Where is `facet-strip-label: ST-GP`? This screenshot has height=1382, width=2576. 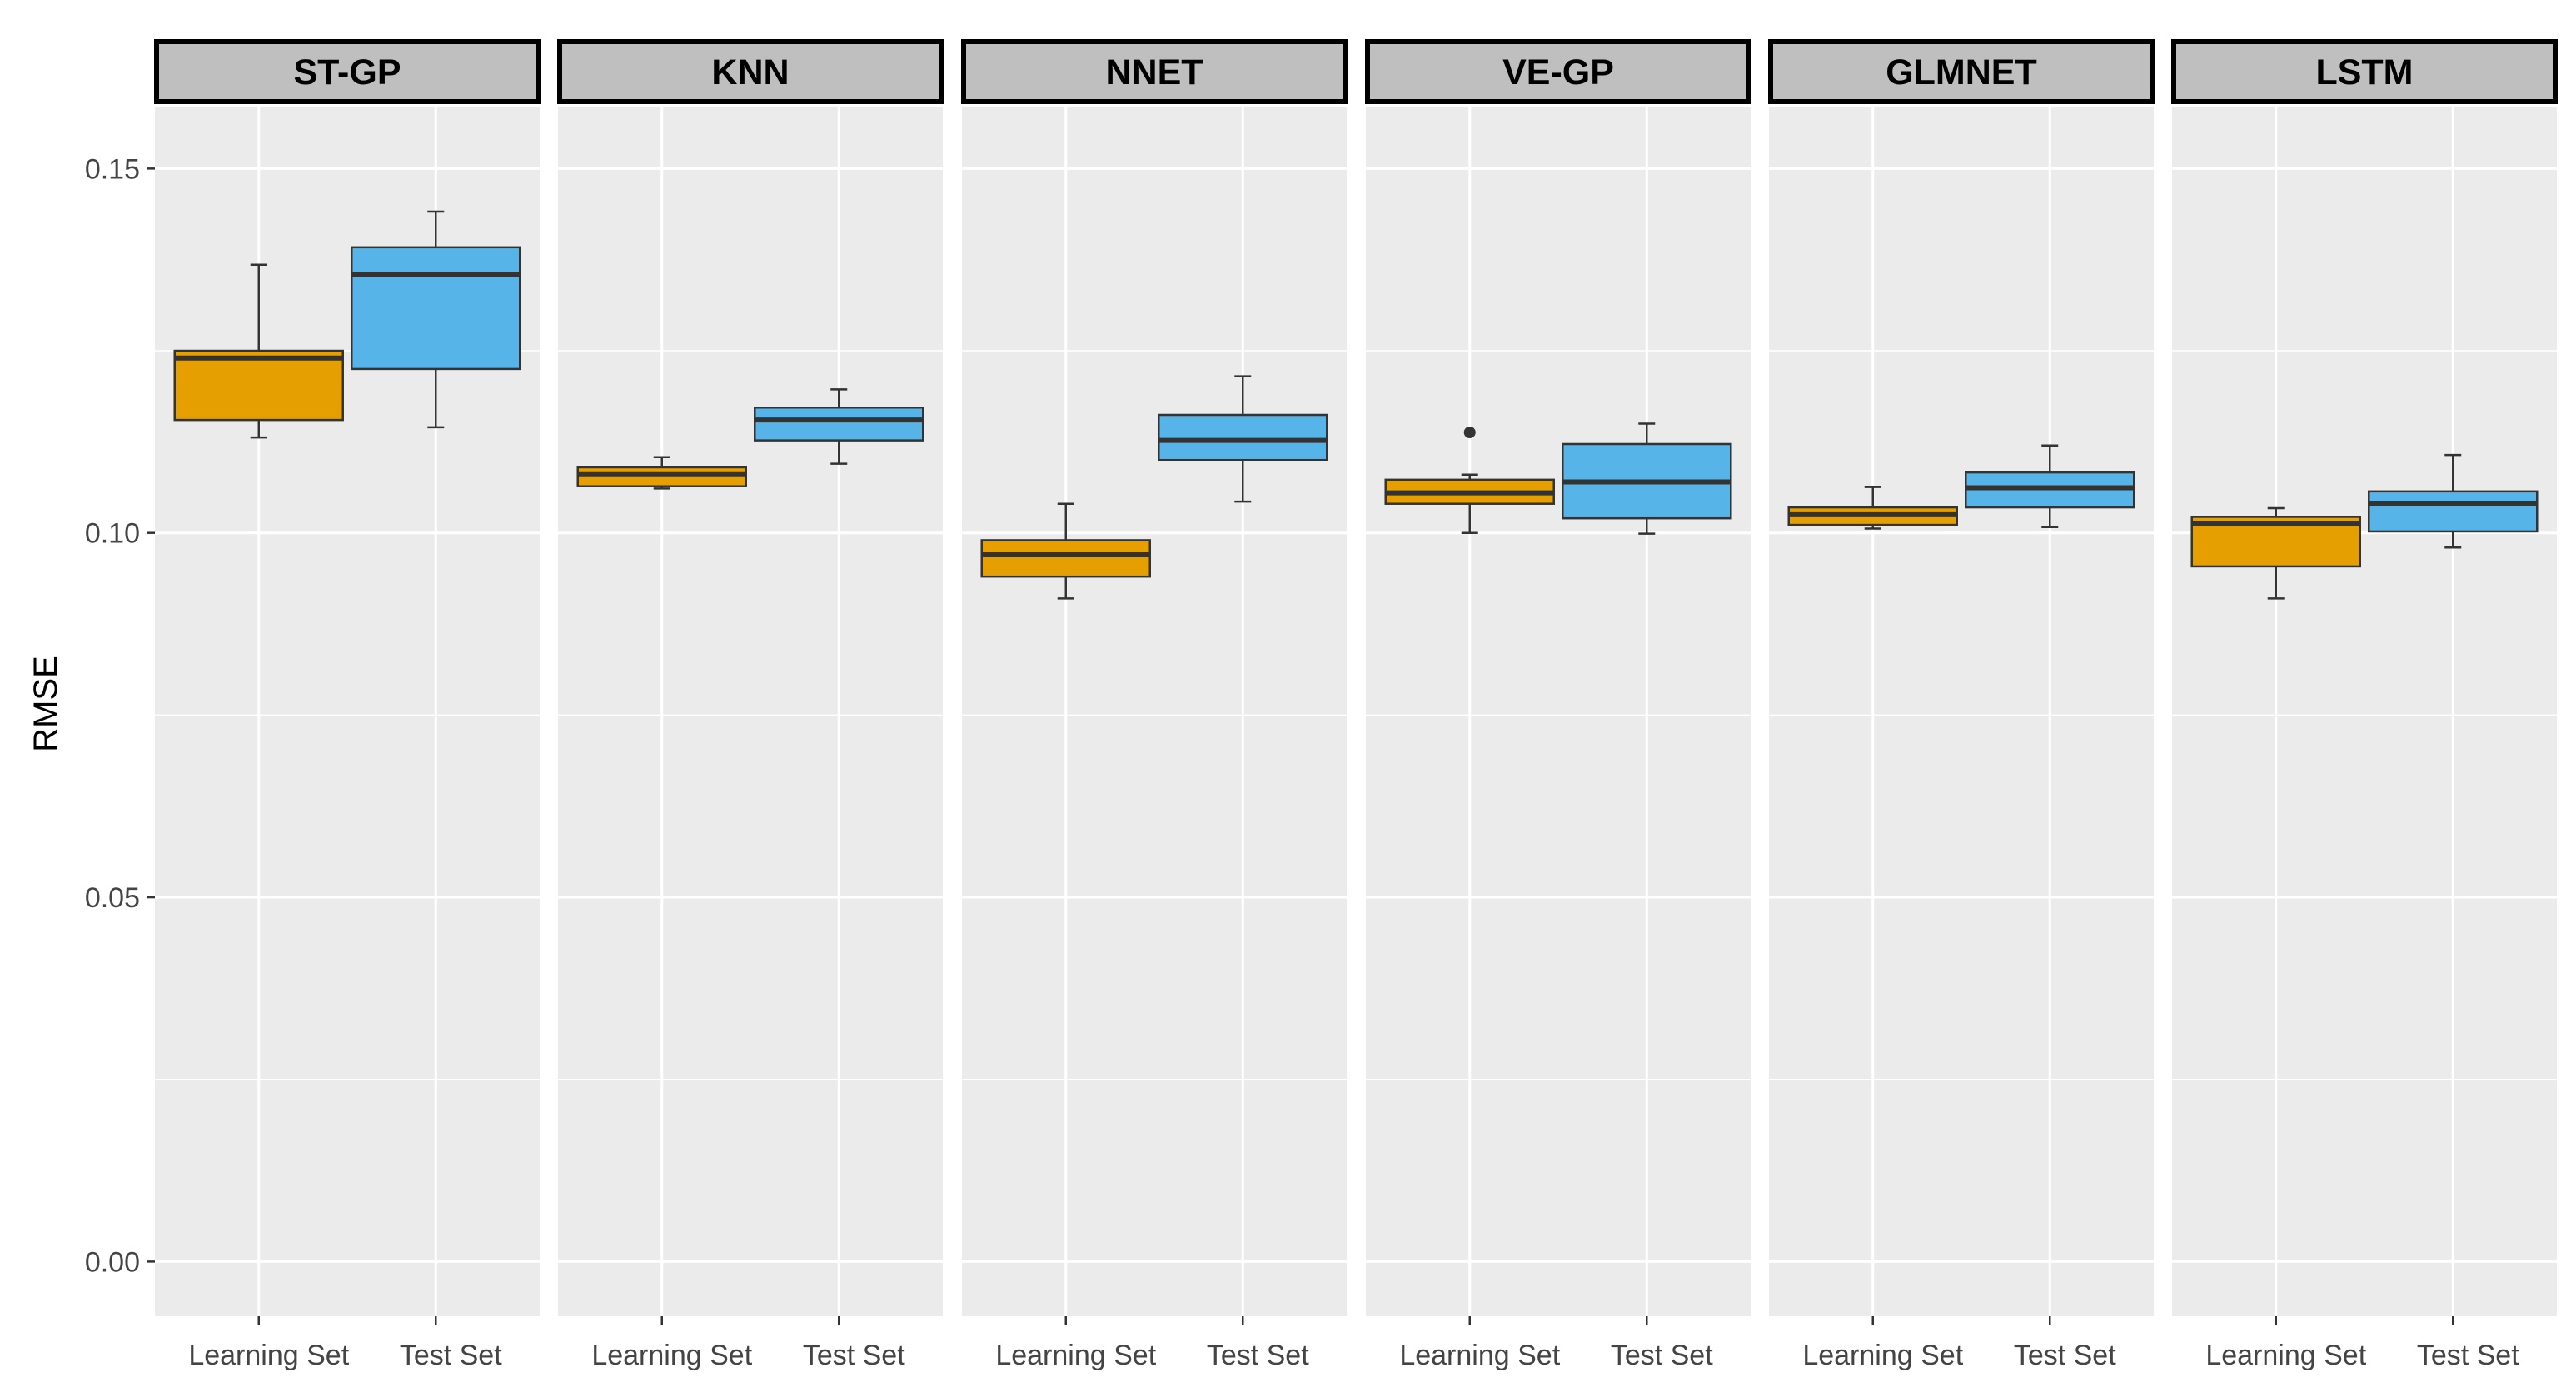 facet-strip-label: ST-GP is located at coordinates (347, 72).